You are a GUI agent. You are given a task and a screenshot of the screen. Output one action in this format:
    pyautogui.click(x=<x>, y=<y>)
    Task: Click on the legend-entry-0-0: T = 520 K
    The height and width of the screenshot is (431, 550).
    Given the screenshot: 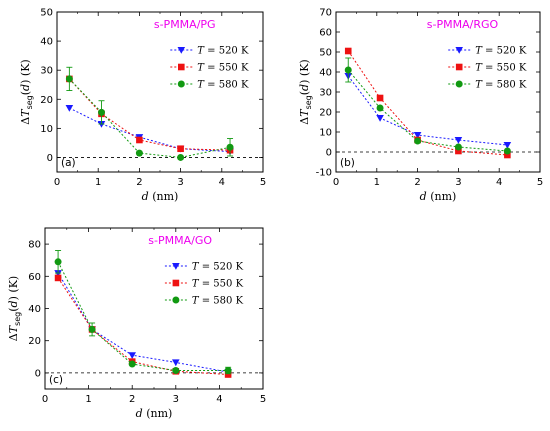 What is the action you would take?
    pyautogui.click(x=223, y=51)
    